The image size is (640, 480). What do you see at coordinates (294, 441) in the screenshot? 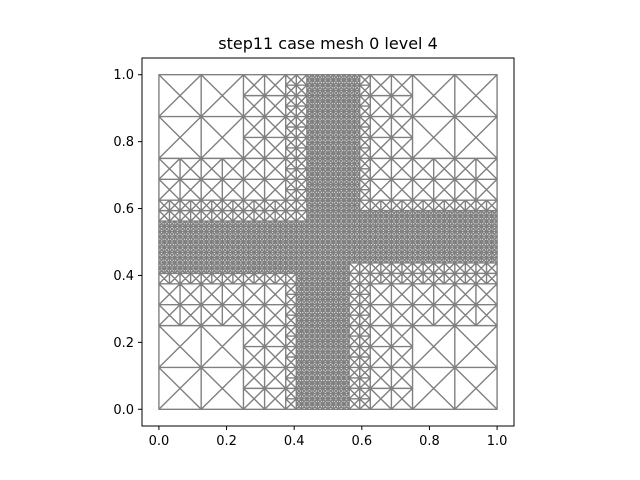
I see `x-tick-label: 0.4` at bounding box center [294, 441].